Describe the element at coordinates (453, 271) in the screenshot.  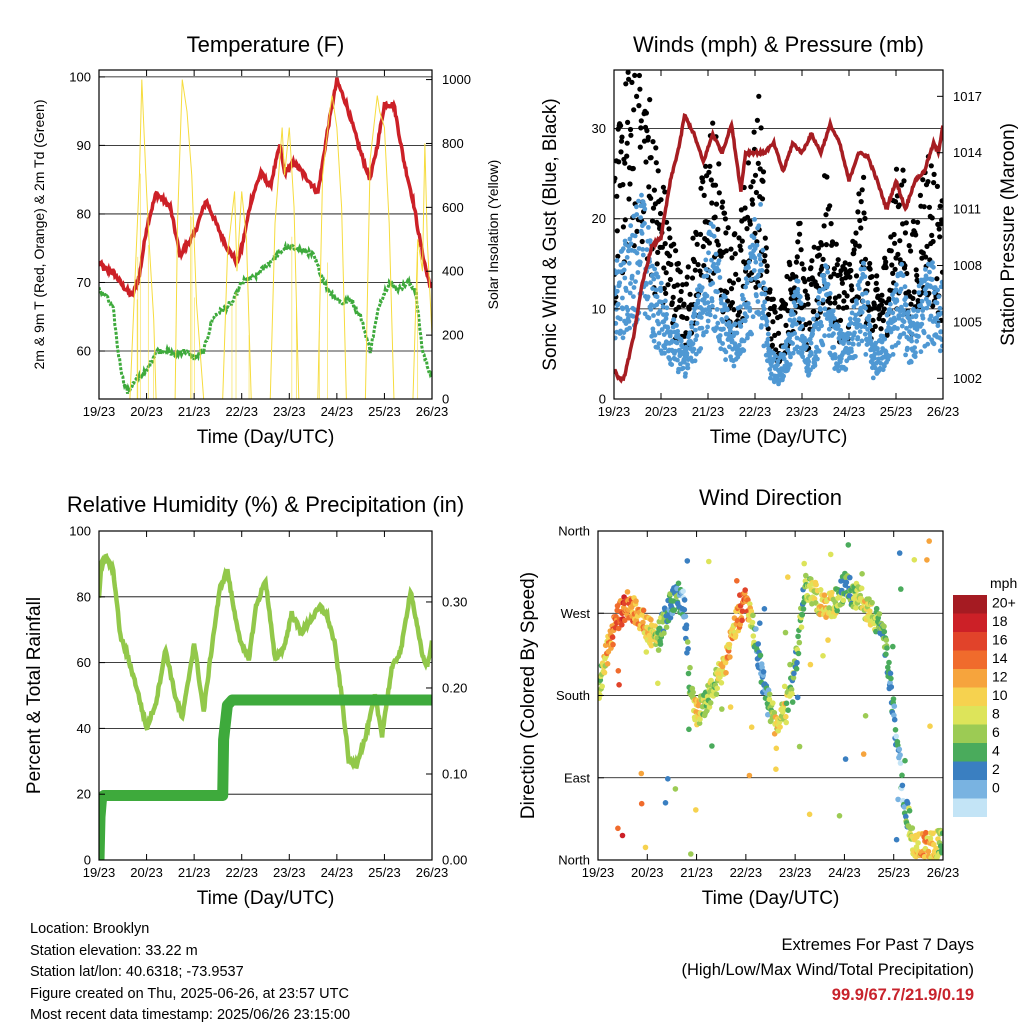
I see `y2-tick-label: 400` at that location.